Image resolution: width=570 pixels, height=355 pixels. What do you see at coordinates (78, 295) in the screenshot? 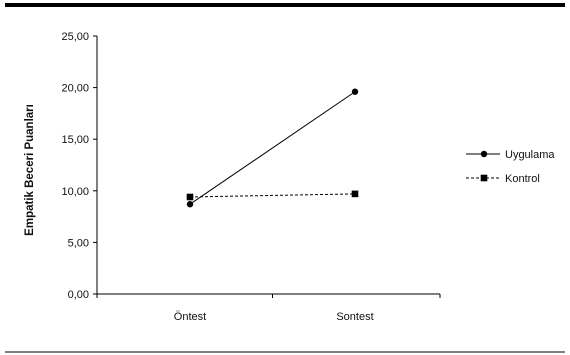
I see `y-tick-label: 0,00` at bounding box center [78, 295].